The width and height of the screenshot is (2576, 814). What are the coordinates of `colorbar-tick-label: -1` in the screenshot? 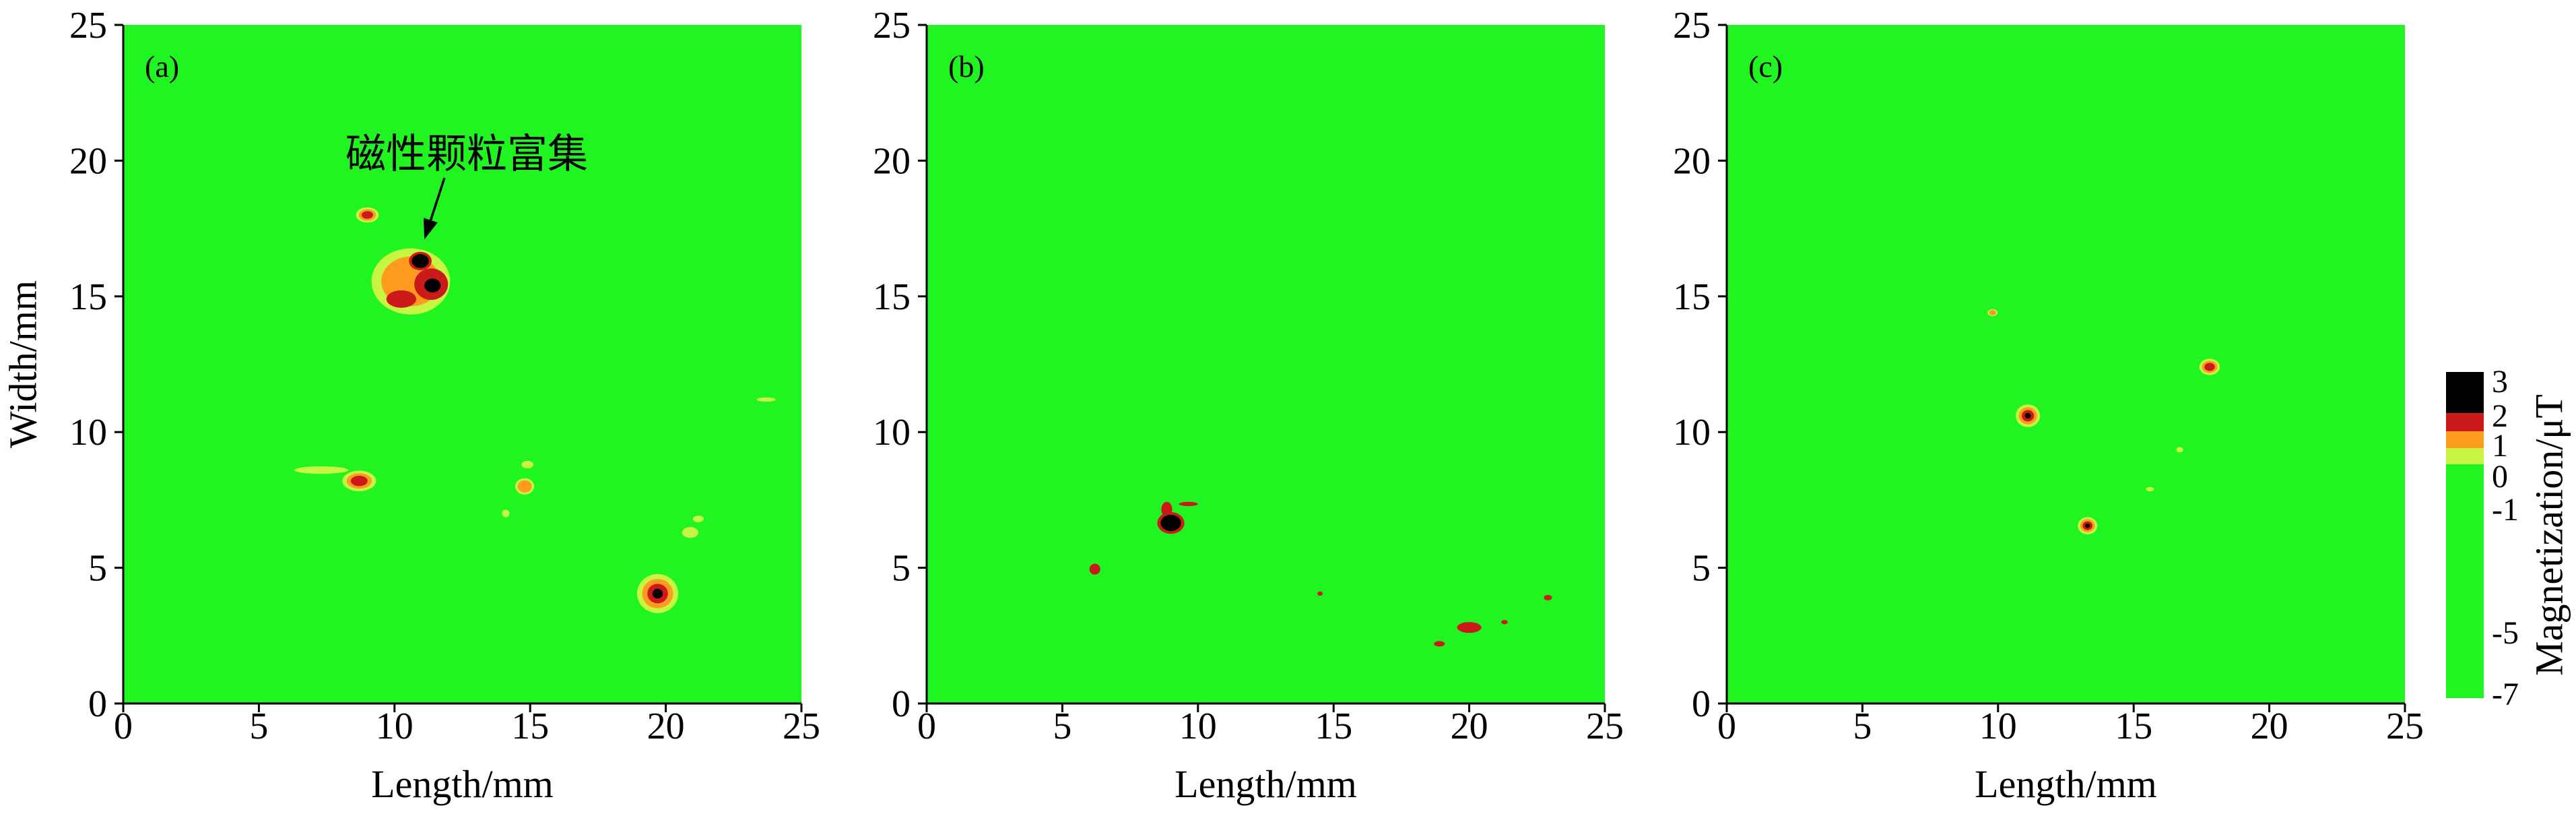 It's located at (2505, 510).